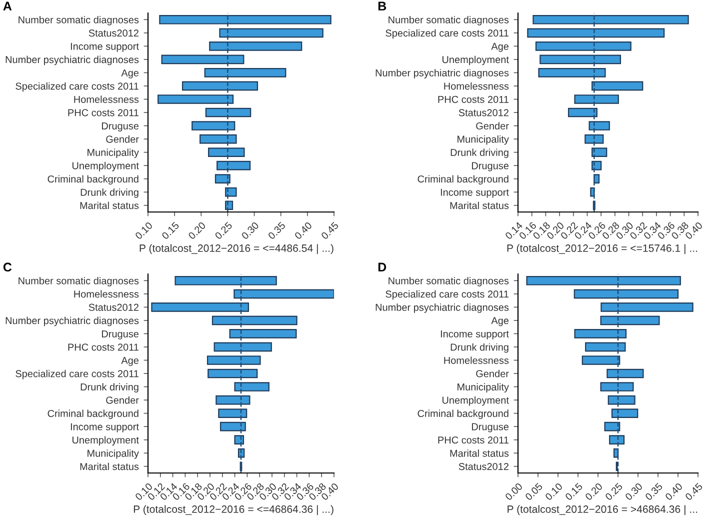  What do you see at coordinates (7, 6) in the screenshot?
I see `text: A` at bounding box center [7, 6].